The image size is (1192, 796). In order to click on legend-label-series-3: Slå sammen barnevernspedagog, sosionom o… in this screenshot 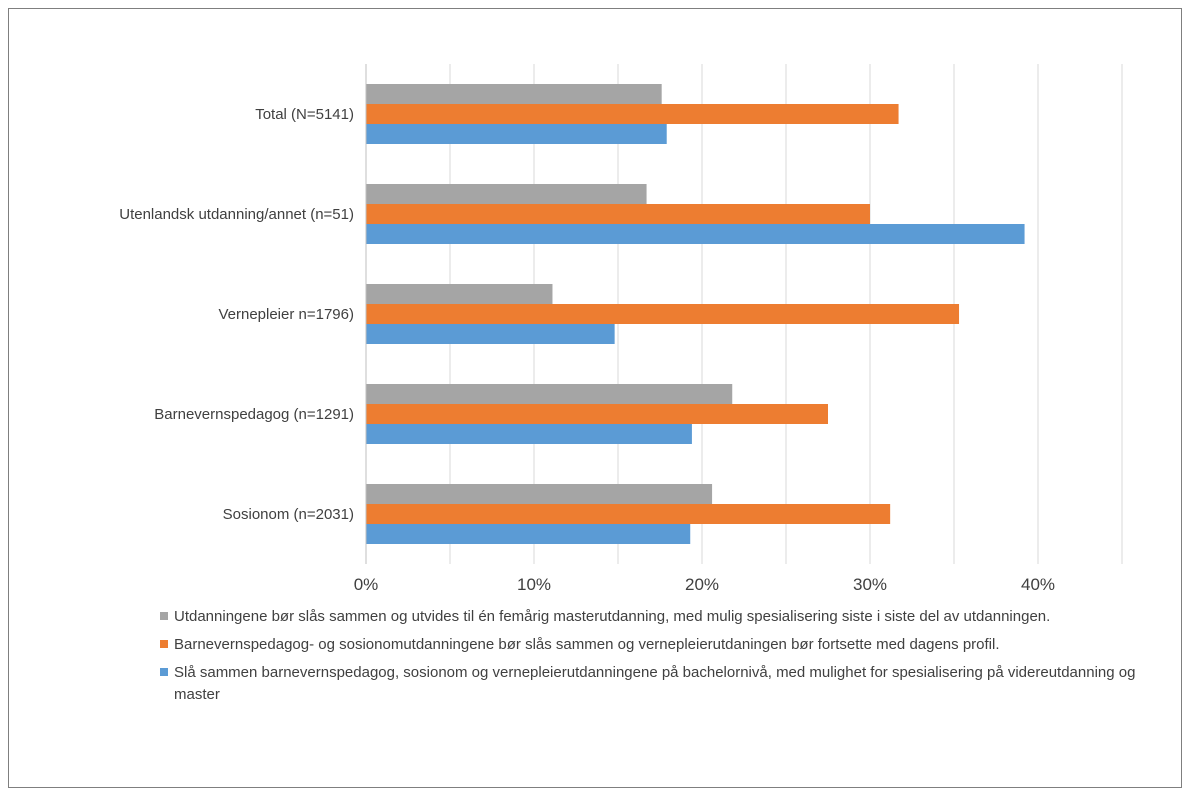, I will do `click(655, 683)`.